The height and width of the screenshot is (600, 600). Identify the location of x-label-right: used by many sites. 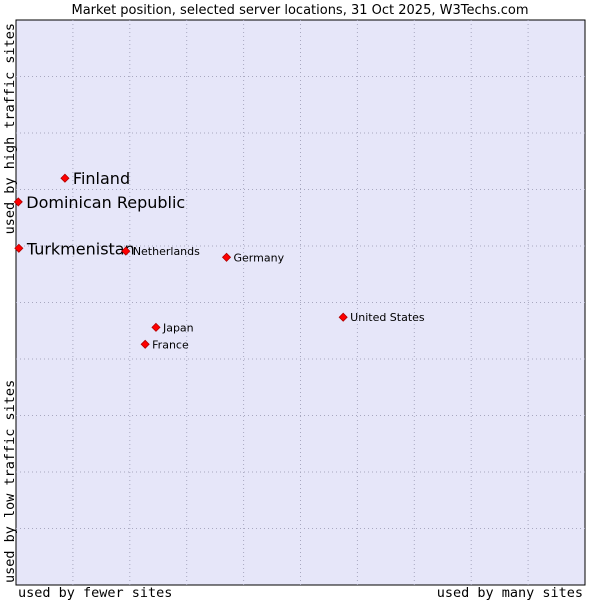
(510, 592).